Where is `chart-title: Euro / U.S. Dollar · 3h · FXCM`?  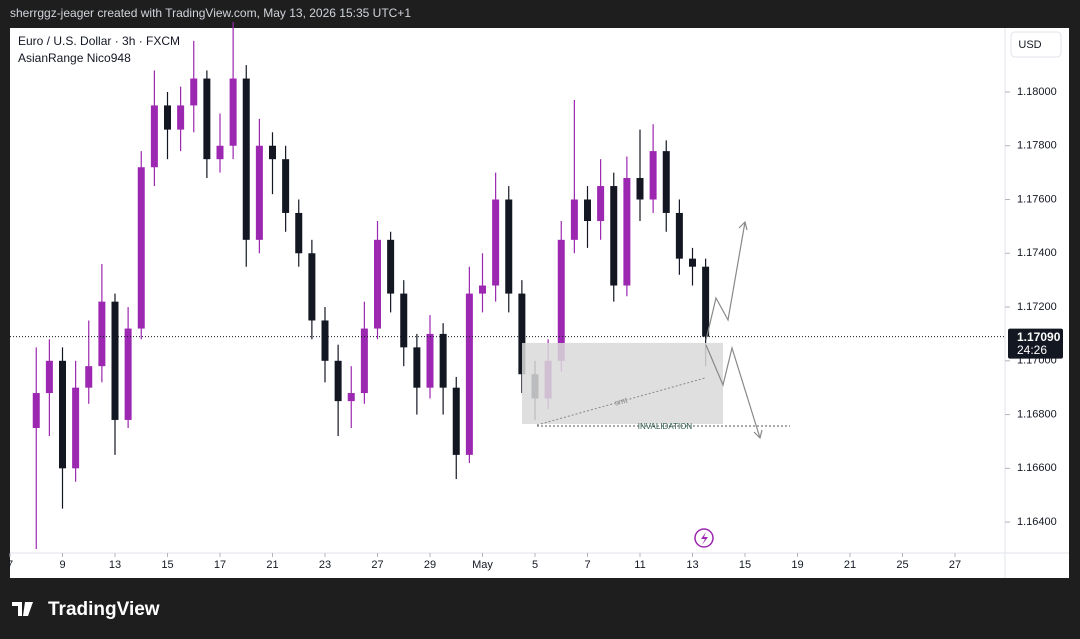
chart-title: Euro / U.S. Dollar · 3h · FXCM is located at coordinates (99, 41).